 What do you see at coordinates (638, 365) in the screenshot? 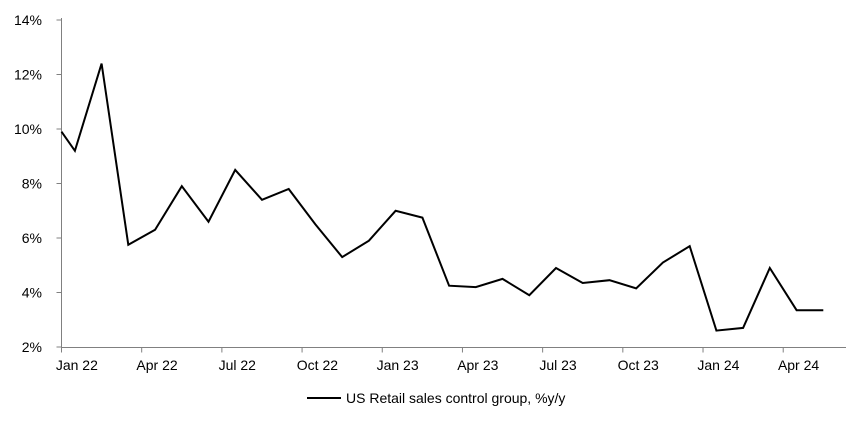
I see `x-axis-label: Oct 23` at bounding box center [638, 365].